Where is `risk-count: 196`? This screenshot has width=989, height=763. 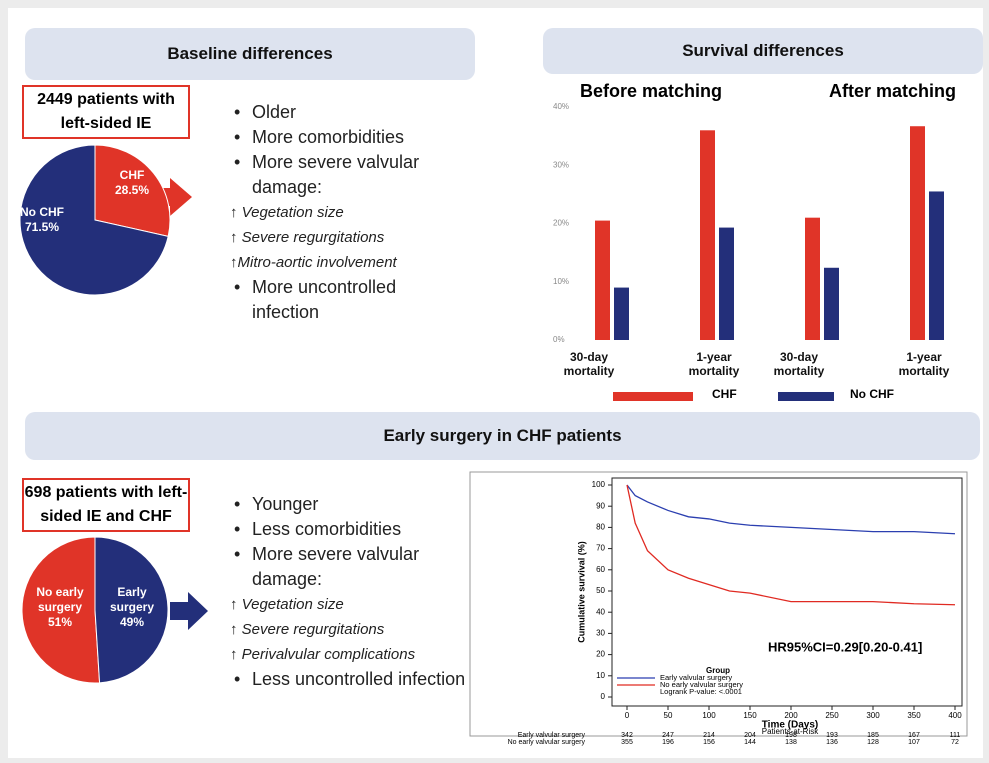 risk-count: 196 is located at coordinates (668, 742).